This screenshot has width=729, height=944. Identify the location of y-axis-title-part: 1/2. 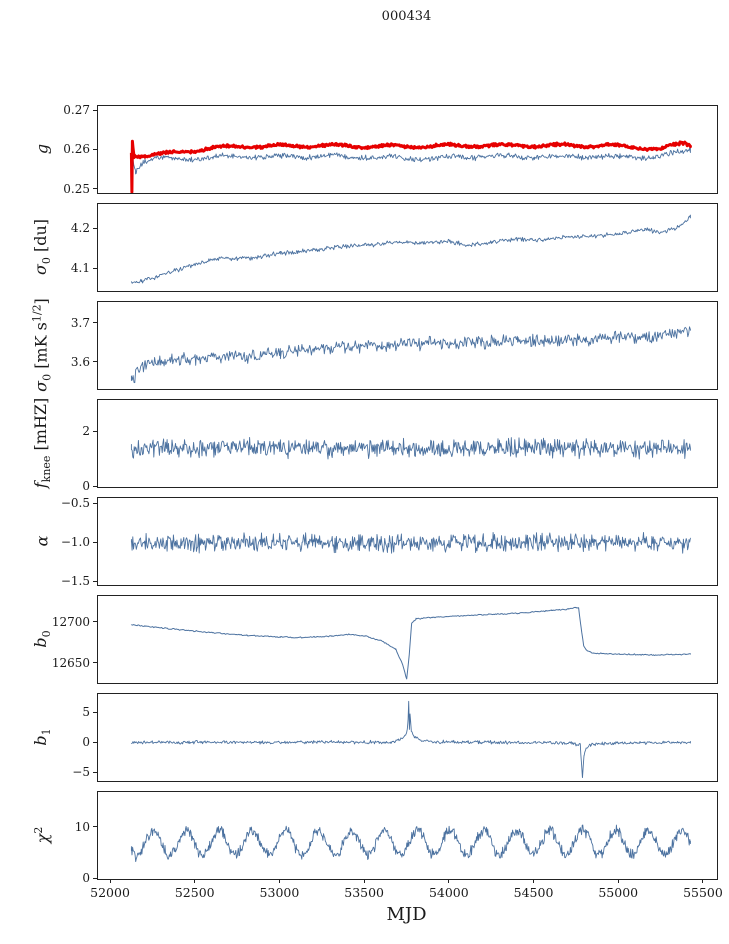
(37, 312).